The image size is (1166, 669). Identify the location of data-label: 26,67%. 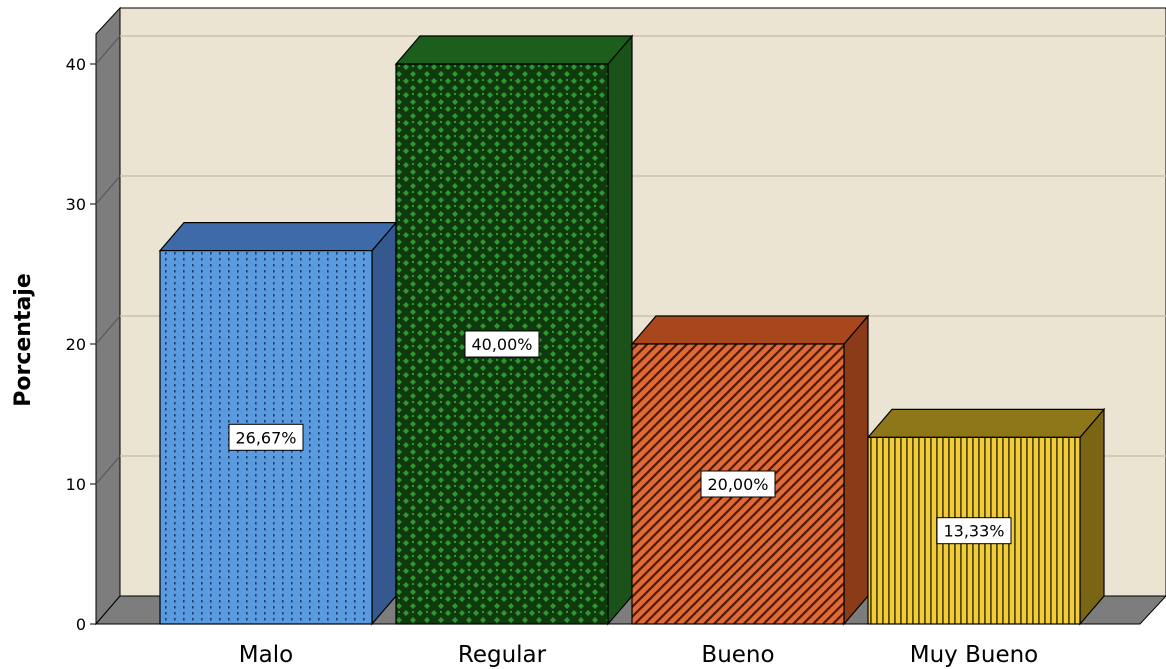
(265, 437).